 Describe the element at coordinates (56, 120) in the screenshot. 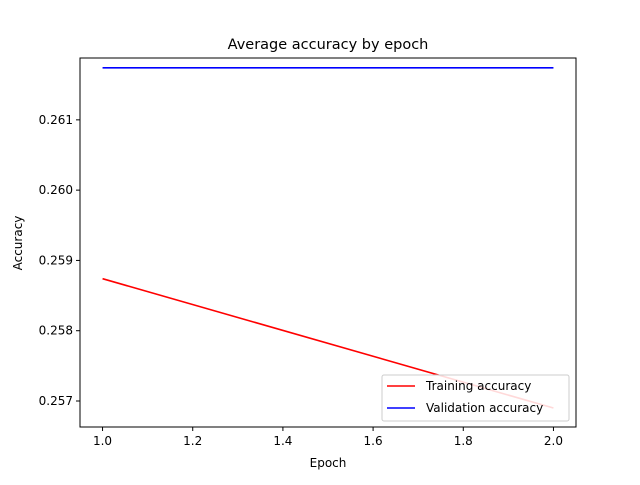

I see `y-tick-label: 0.261` at that location.